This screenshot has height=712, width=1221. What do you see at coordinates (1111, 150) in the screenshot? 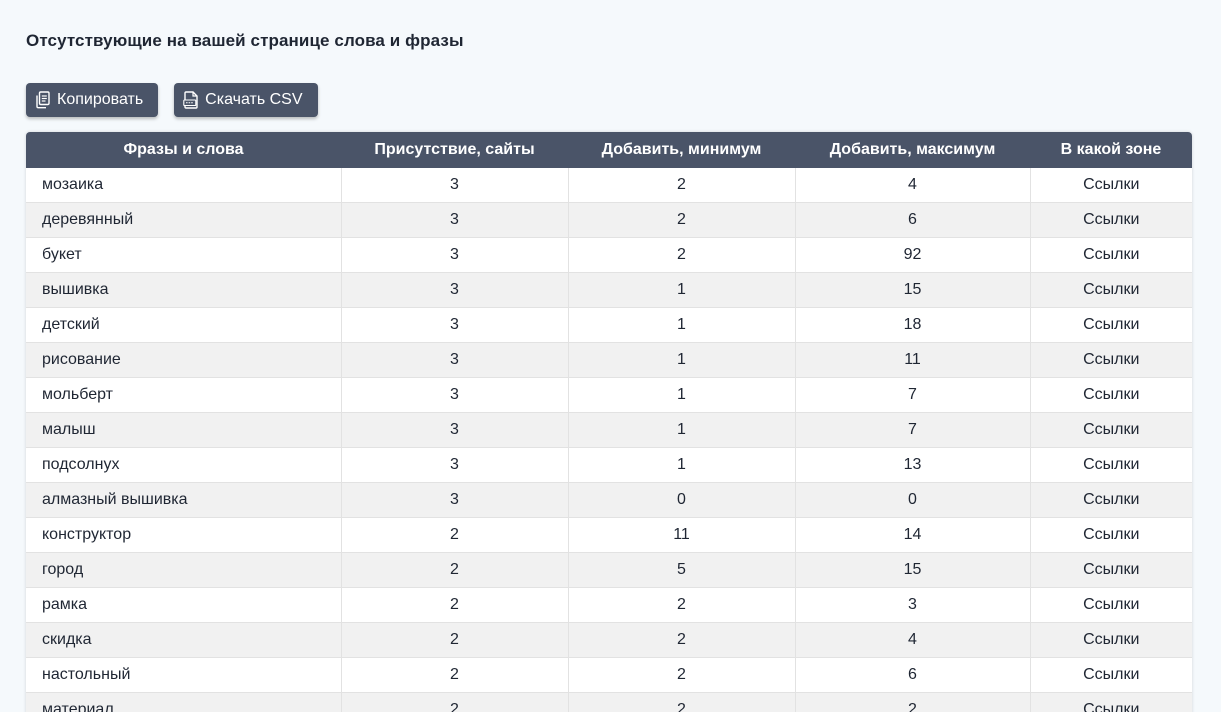
I see `column-header-zone: В какой зоне` at bounding box center [1111, 150].